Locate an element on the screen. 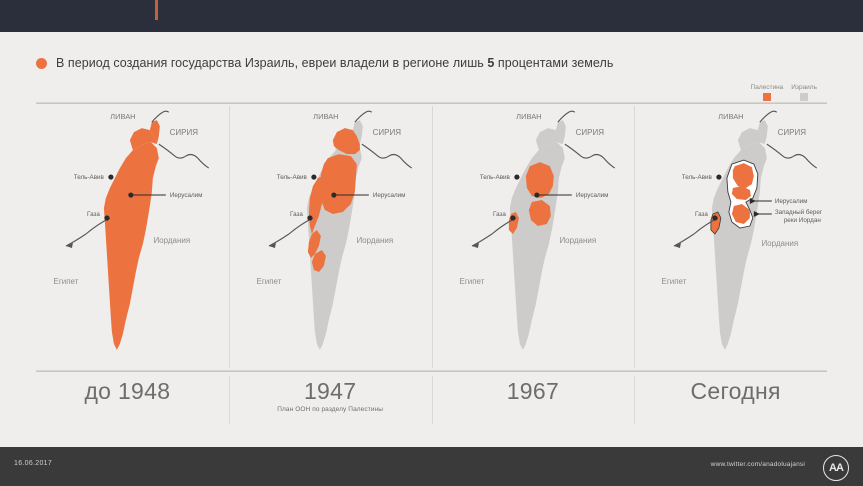 This screenshot has width=863, height=486. territory-palestine-gaza-1947 is located at coordinates (314, 244).